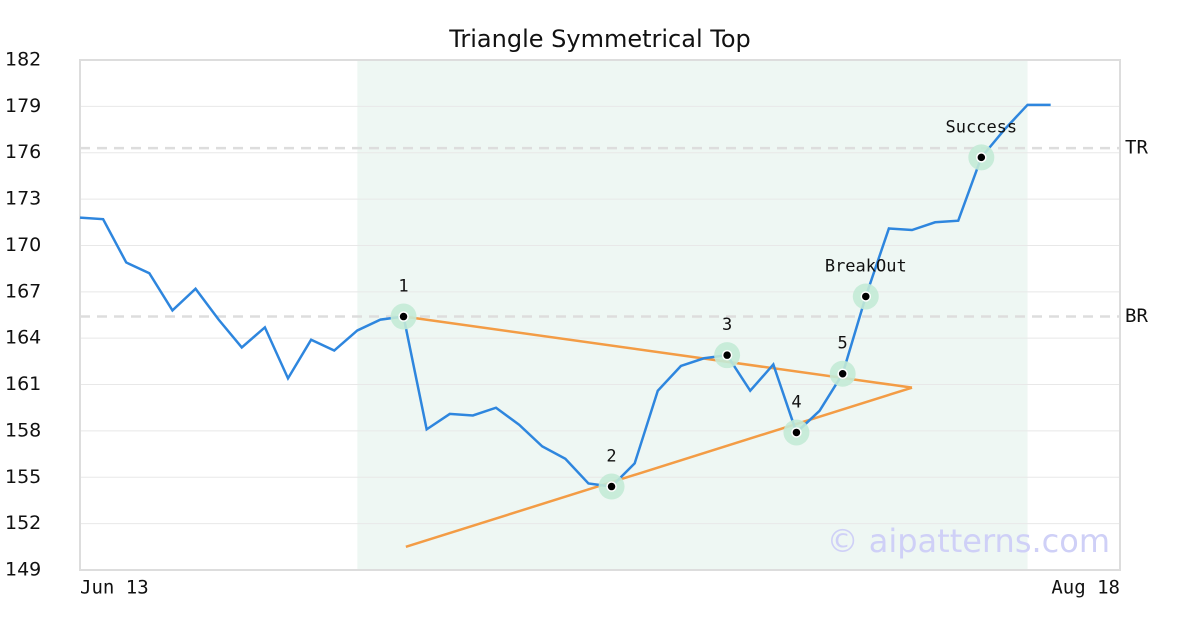 This screenshot has width=1200, height=630. Describe the element at coordinates (23, 291) in the screenshot. I see `y-tick-label: 167` at that location.